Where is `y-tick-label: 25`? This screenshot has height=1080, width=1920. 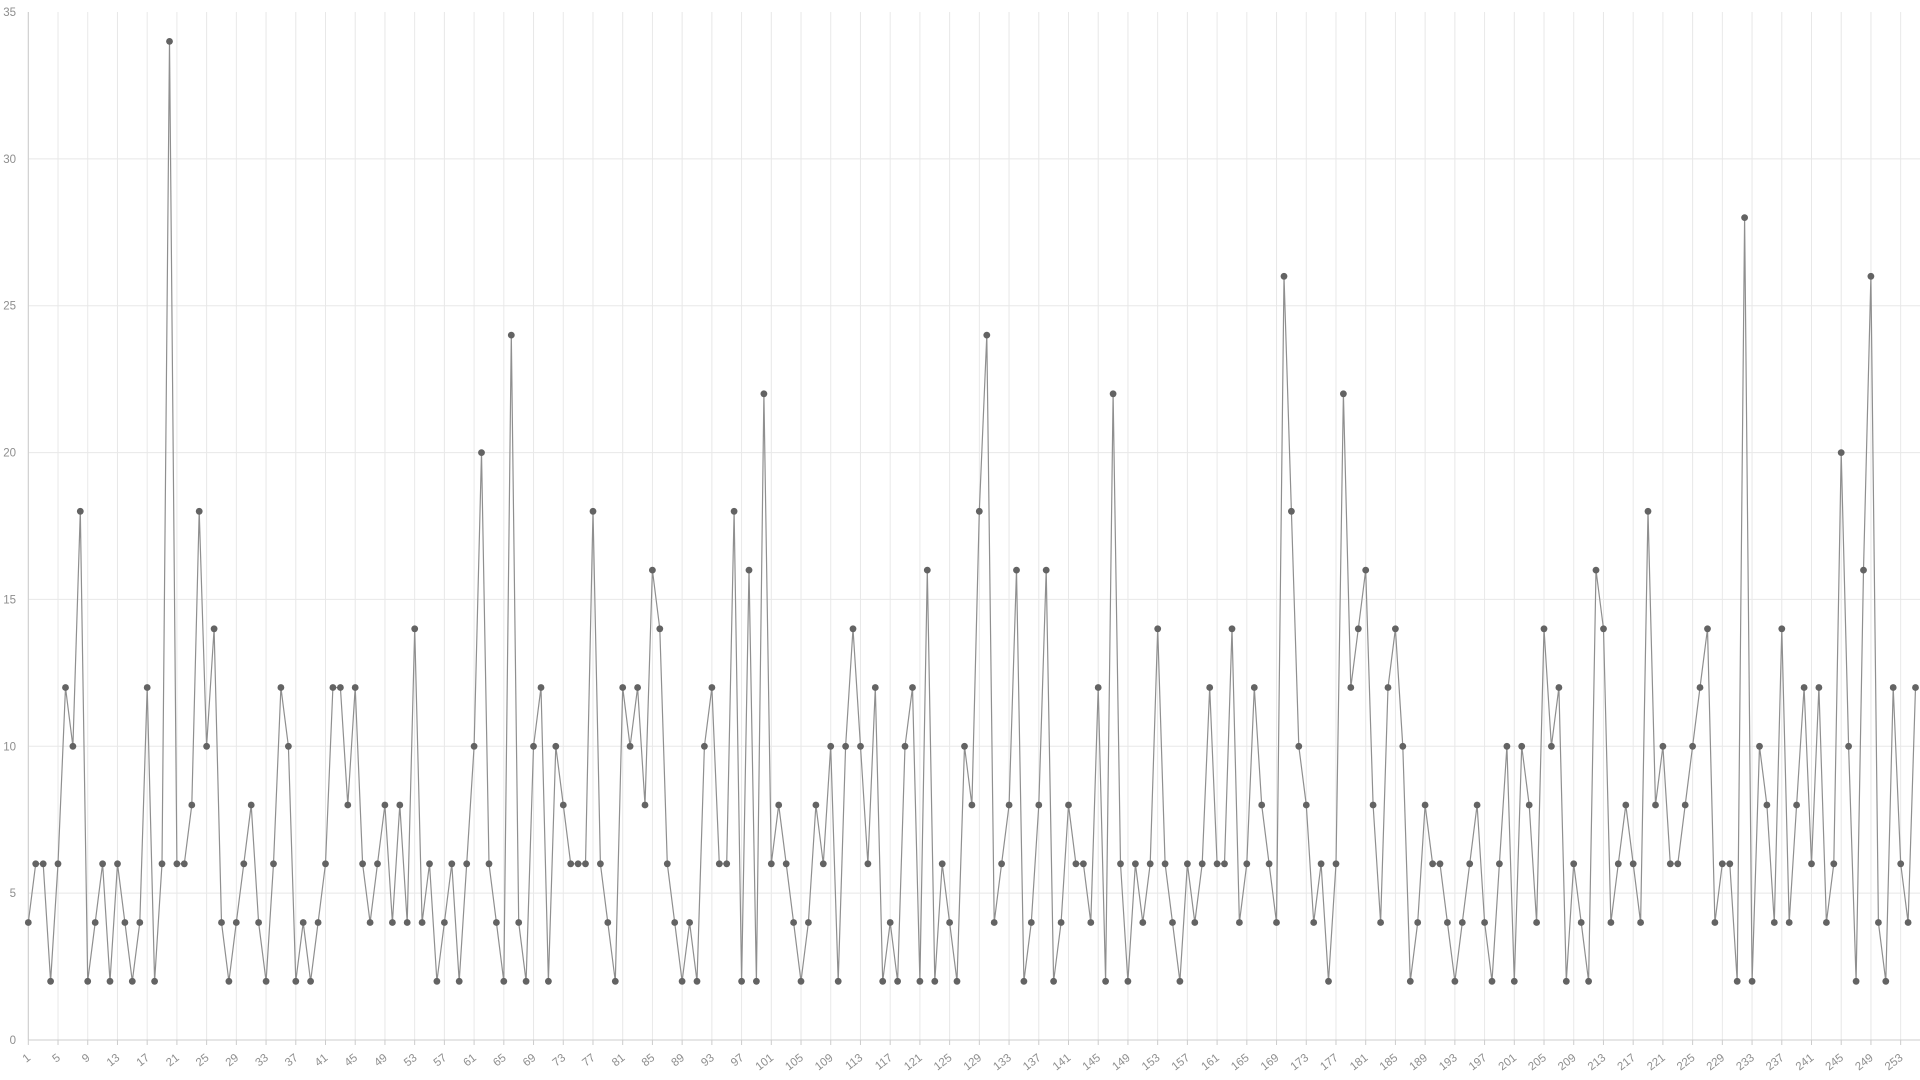
y-tick-label: 25 is located at coordinates (9, 307).